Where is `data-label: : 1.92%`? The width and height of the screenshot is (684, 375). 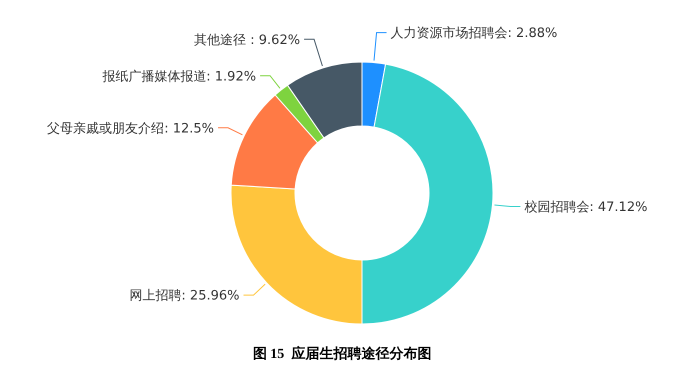 data-label: : 1.92% is located at coordinates (231, 76).